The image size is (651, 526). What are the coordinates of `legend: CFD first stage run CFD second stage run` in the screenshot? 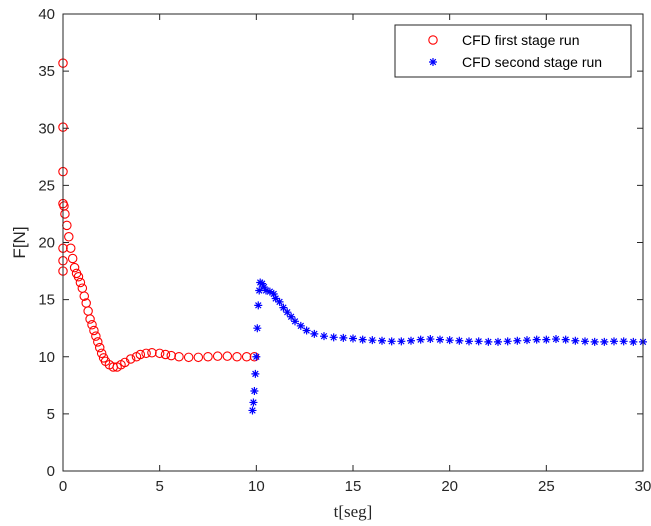 It's located at (513, 51).